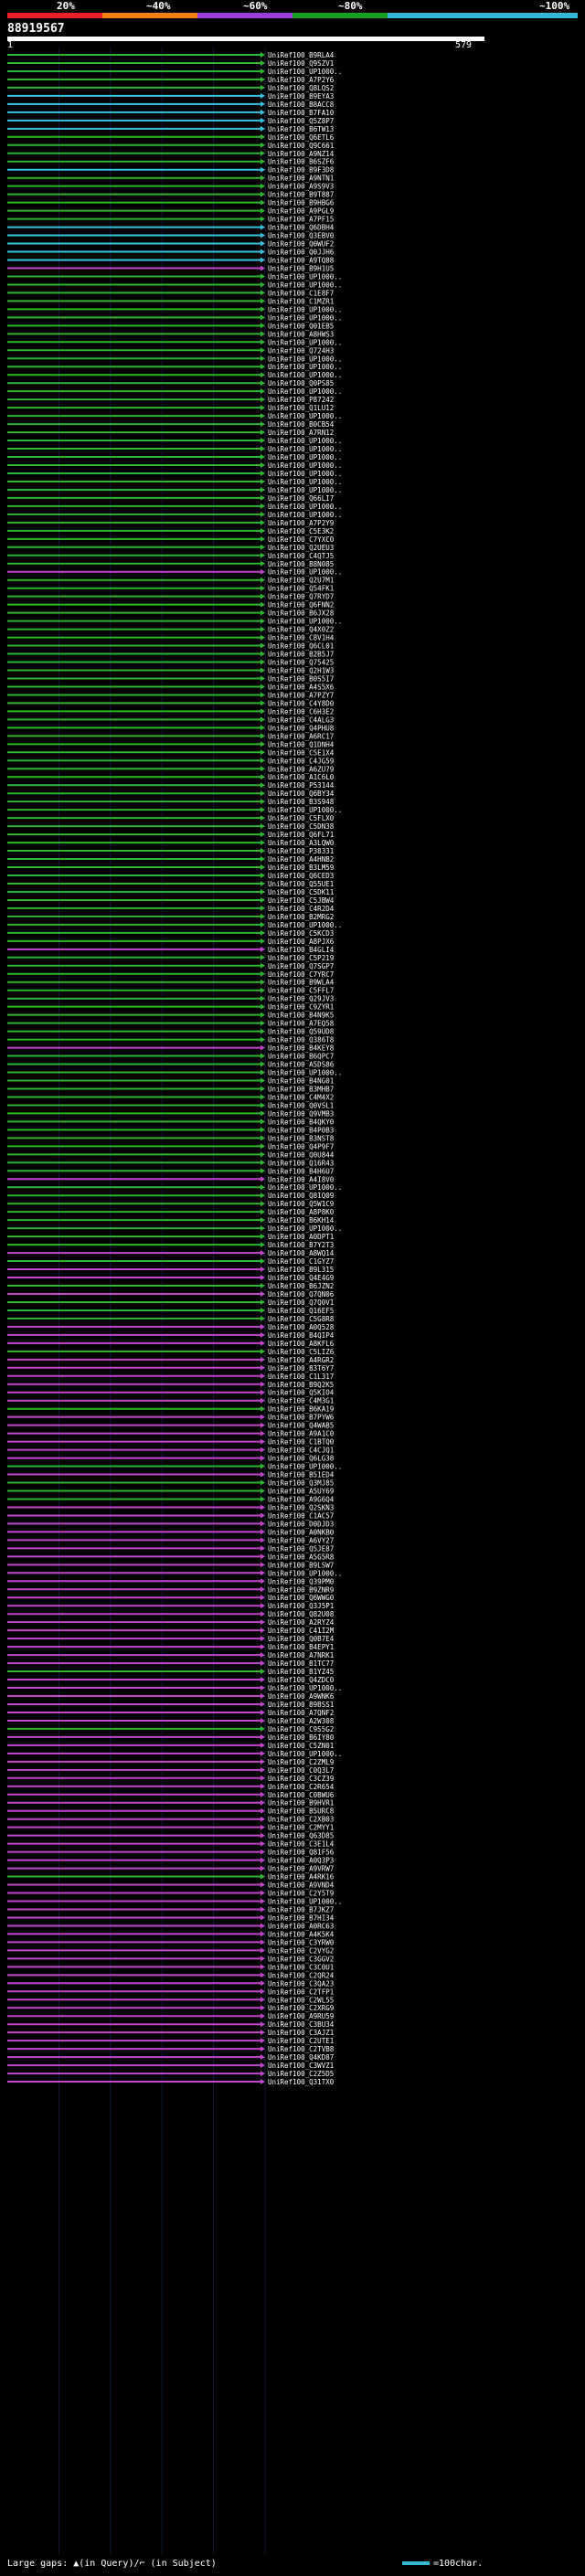 The height and width of the screenshot is (2576, 585). I want to click on hit-label: UniRef100_B6KA19, so click(301, 1409).